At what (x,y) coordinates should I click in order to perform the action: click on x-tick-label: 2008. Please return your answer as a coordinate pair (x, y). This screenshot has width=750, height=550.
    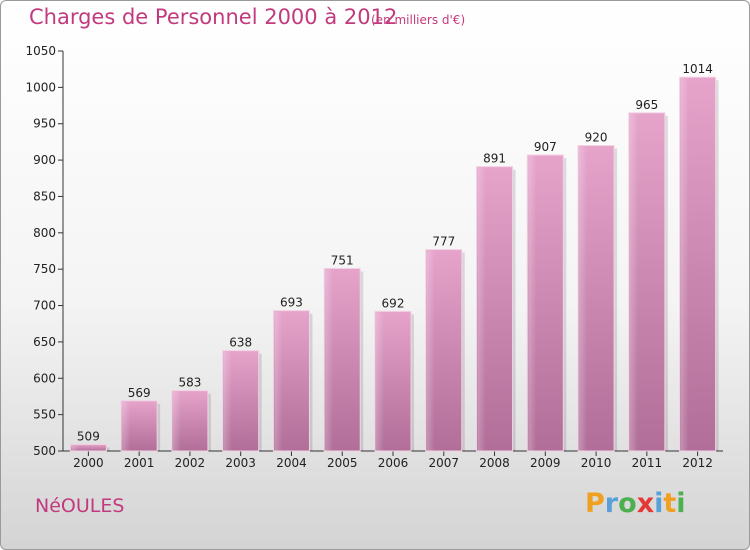
    Looking at the image, I should click on (494, 463).